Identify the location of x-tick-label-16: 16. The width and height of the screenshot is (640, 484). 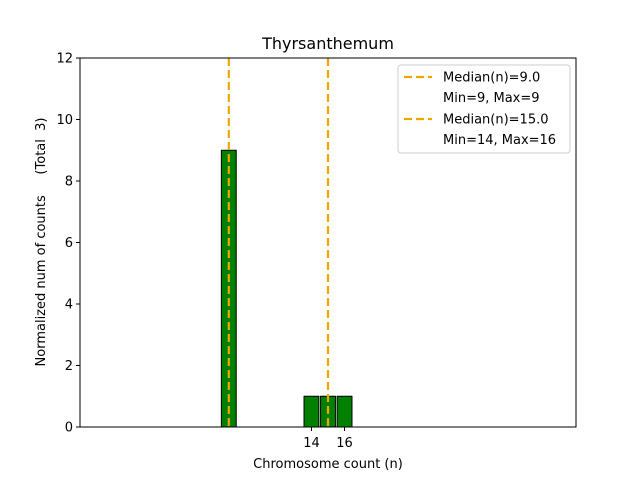
(344, 443).